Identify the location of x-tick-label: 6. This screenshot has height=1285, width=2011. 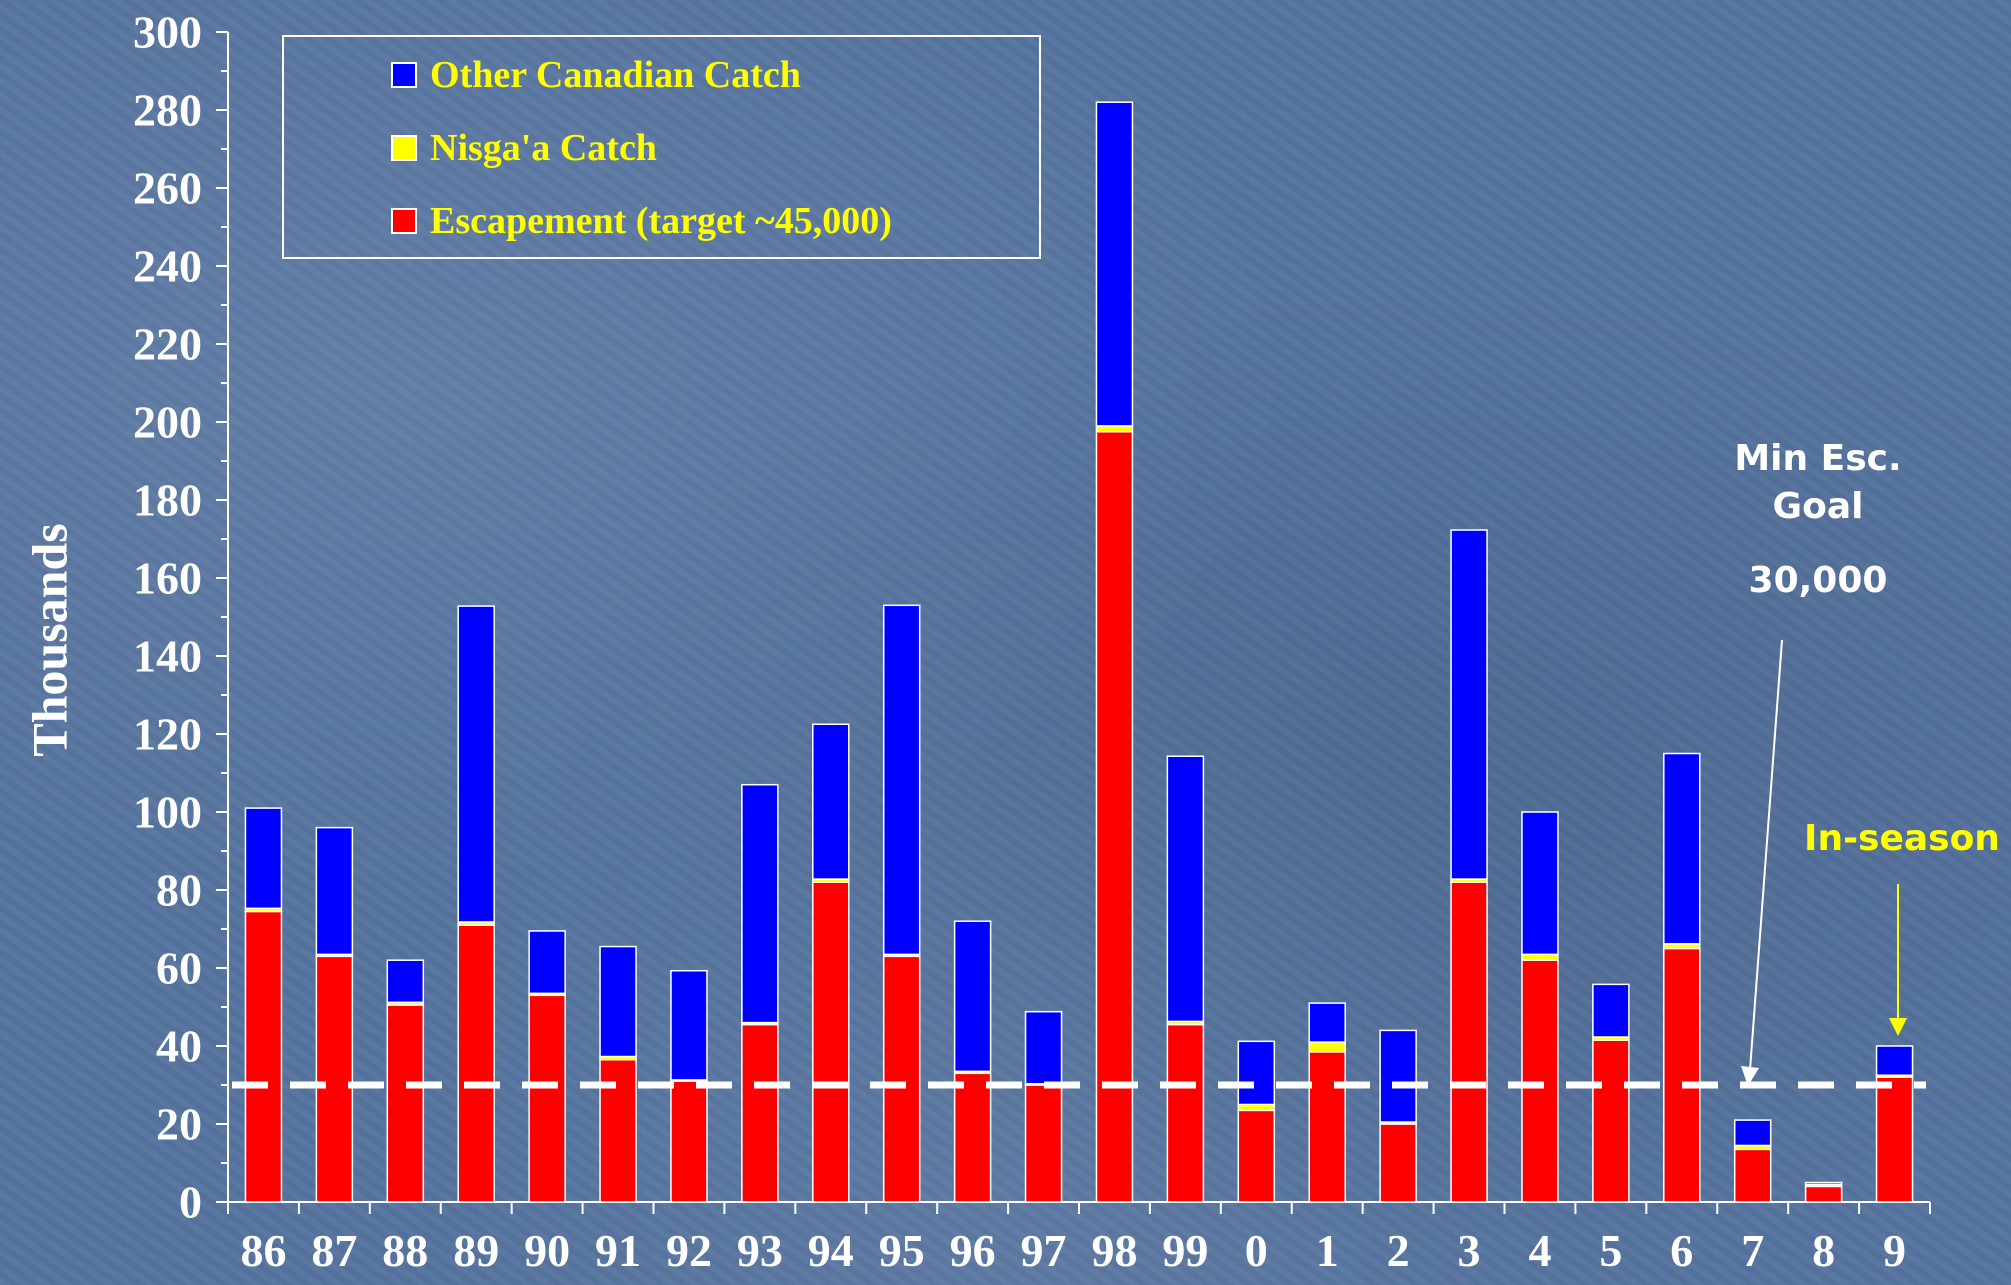
(1681, 1250).